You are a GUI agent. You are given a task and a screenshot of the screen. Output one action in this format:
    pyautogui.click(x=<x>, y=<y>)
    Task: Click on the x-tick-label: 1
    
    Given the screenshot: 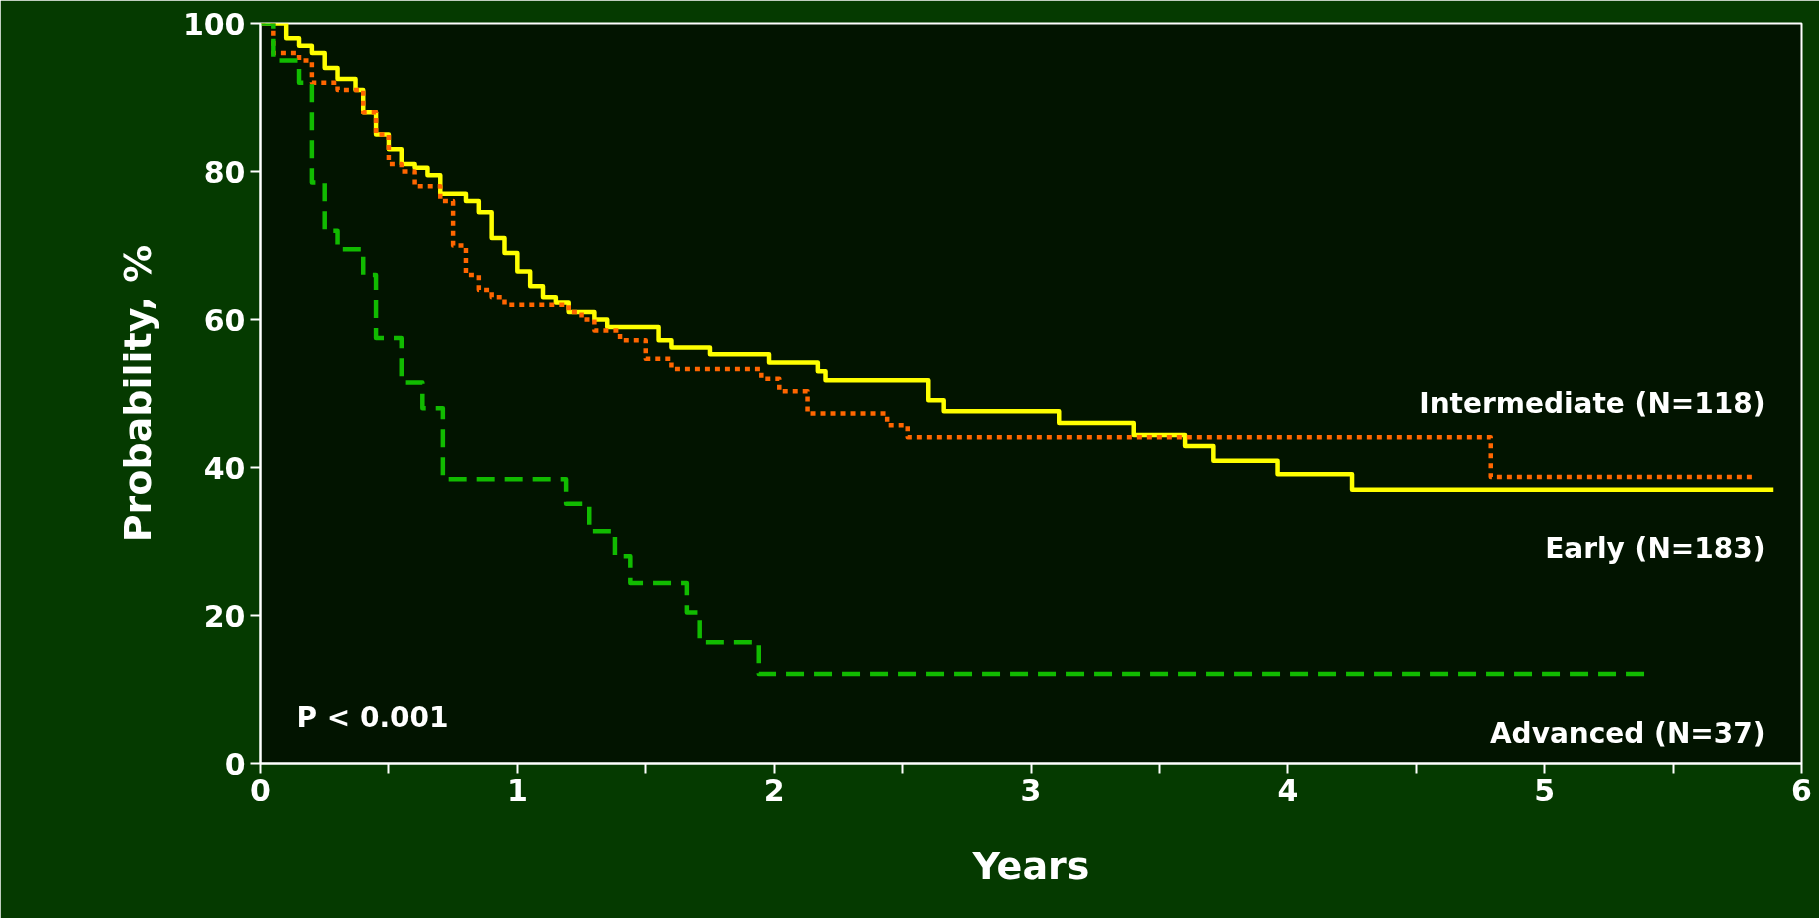 What is the action you would take?
    pyautogui.click(x=517, y=790)
    